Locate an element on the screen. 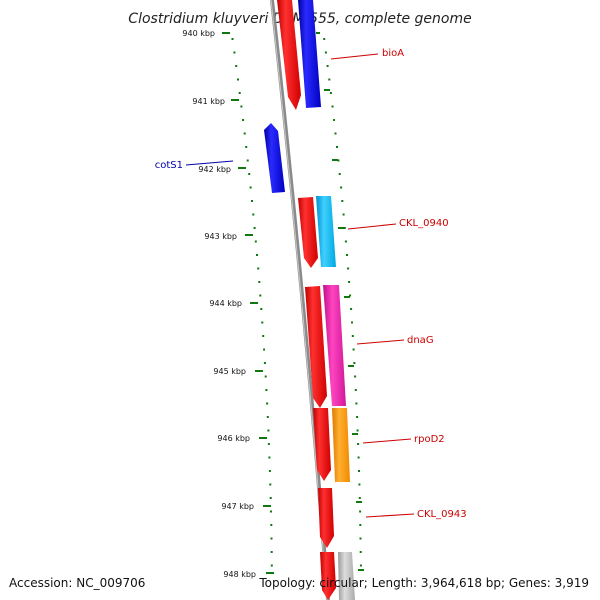 The height and width of the screenshot is (600, 600). tick-label-943: 943 kbp is located at coordinates (220, 236).